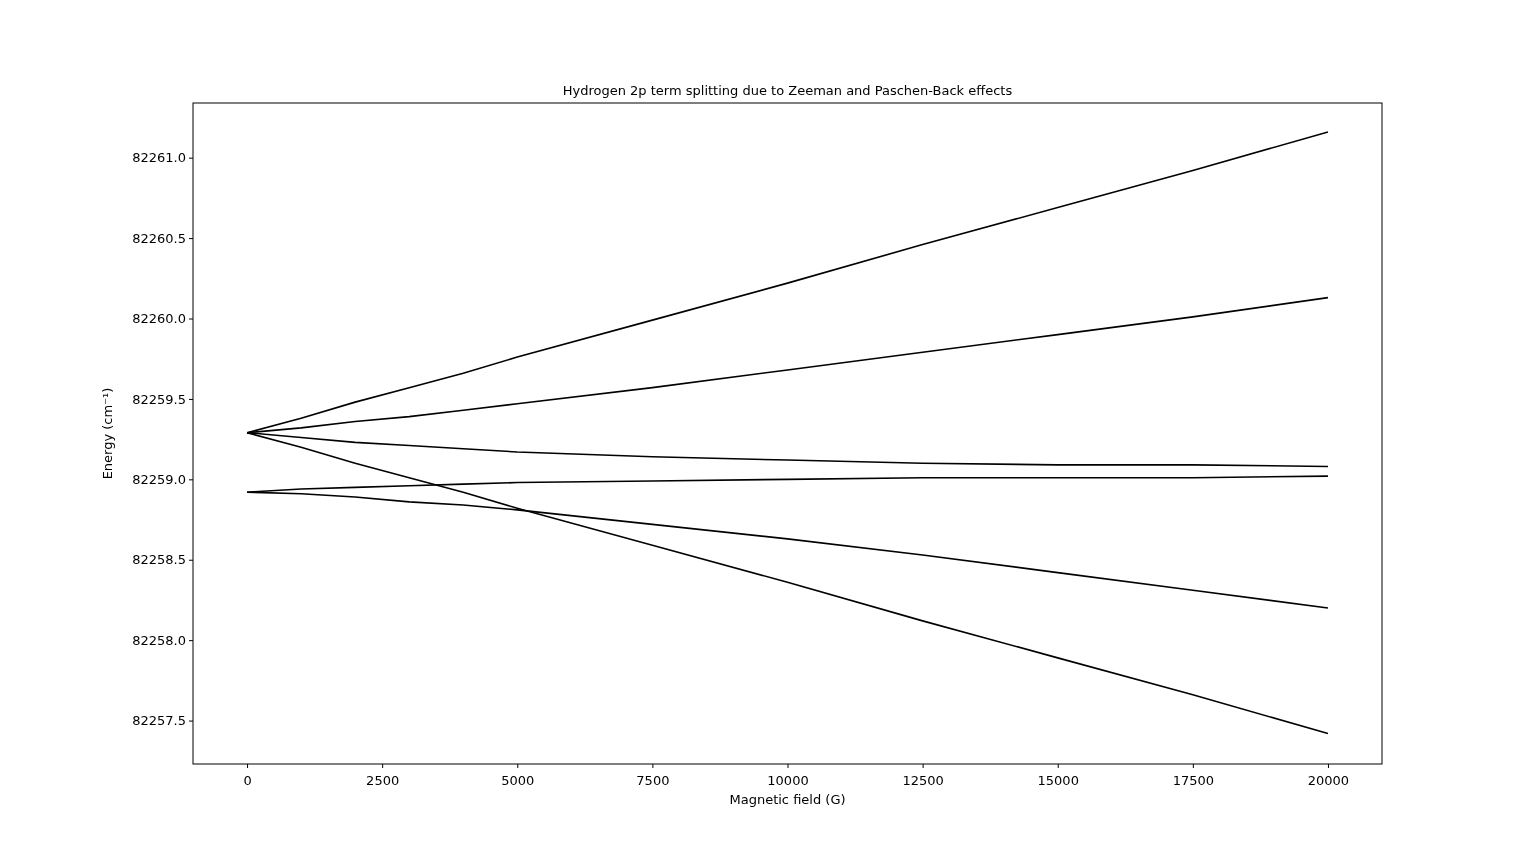  I want to click on x-tick-label: 12500, so click(923, 781).